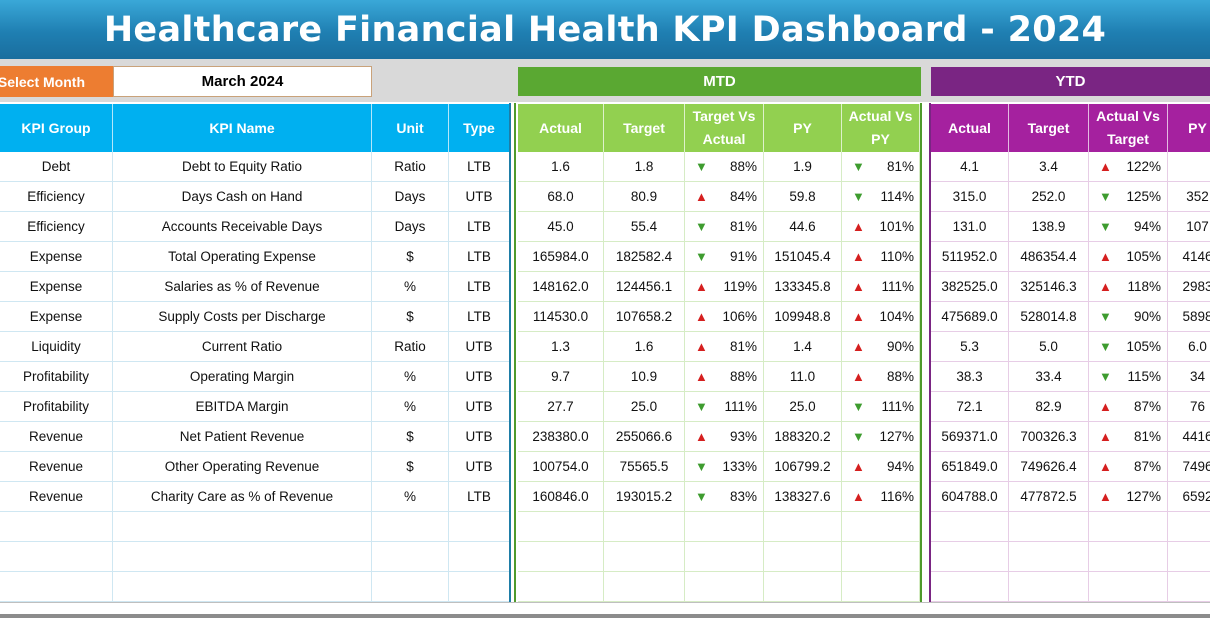 Image resolution: width=1210 pixels, height=618 pixels. I want to click on table-cell: 55.4, so click(644, 227).